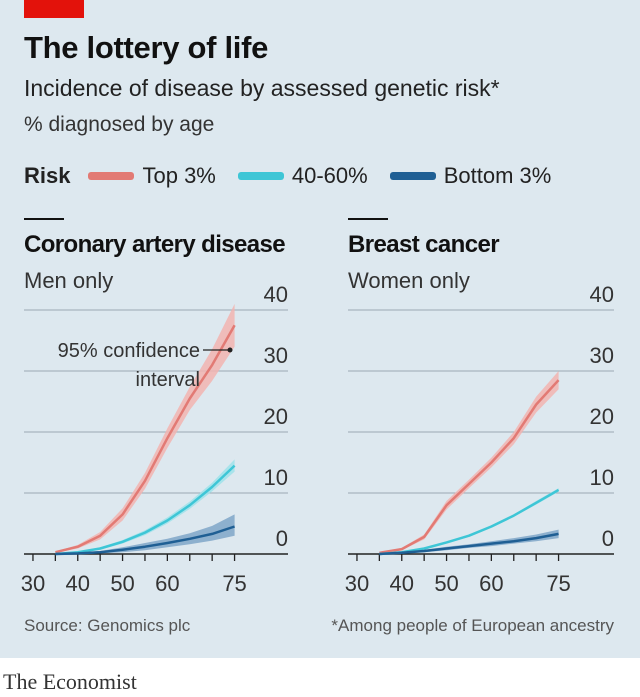 The height and width of the screenshot is (697, 640). I want to click on chart-title: The lottery of life, so click(146, 47).